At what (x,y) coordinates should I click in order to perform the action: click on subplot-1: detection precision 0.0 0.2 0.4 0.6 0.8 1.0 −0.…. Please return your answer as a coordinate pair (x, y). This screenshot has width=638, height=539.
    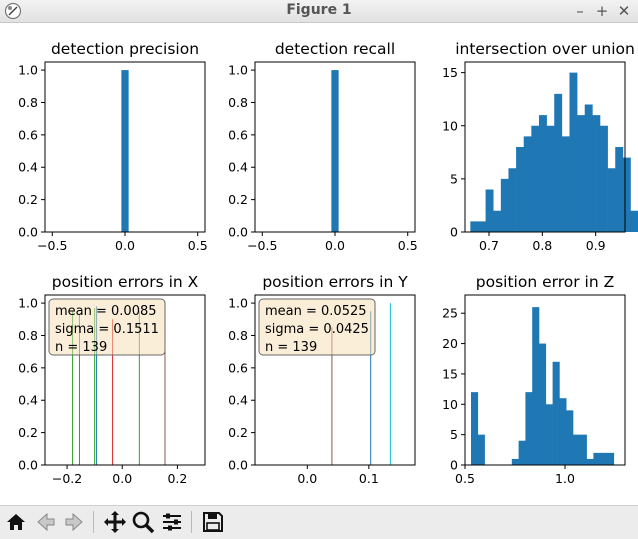
    Looking at the image, I should click on (113, 146).